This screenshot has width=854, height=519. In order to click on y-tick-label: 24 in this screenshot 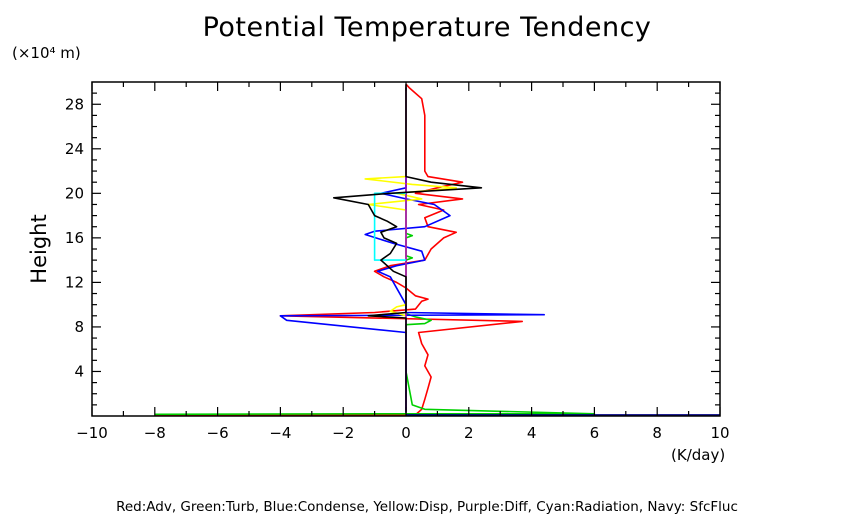, I will do `click(74, 149)`.